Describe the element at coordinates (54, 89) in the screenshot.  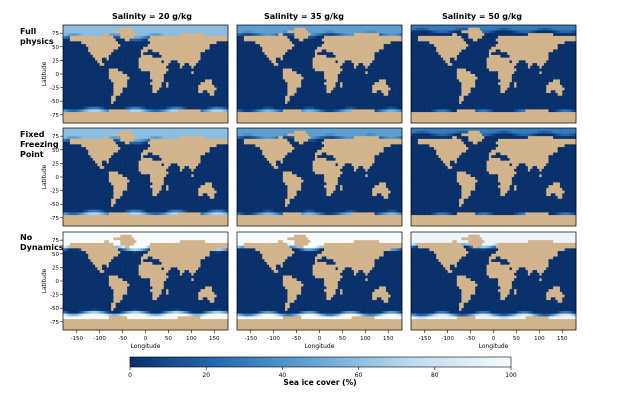
I see `y-tick-label: -25` at that location.